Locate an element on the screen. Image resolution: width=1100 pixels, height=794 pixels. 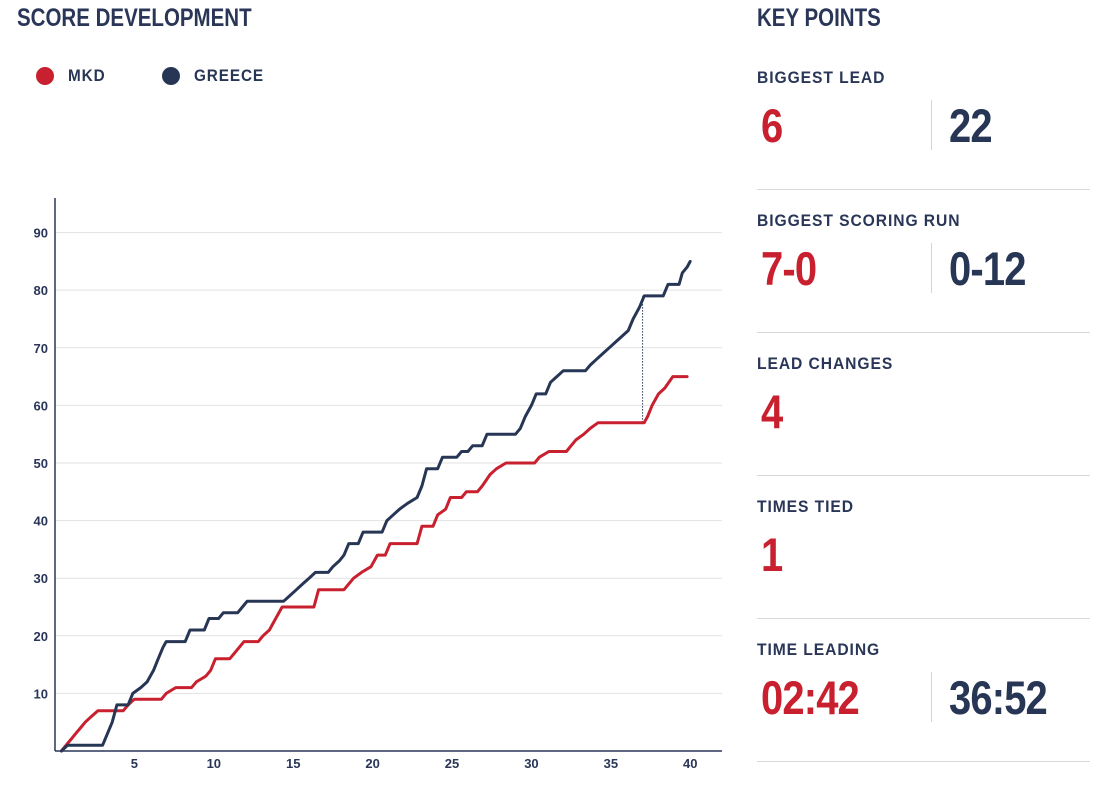
kp-biggest-lead-away: 22 is located at coordinates (971, 125).